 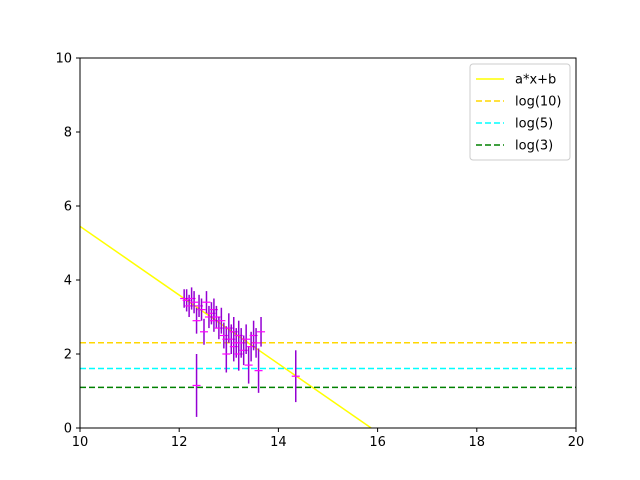 I want to click on legend-box, so click(x=520, y=112).